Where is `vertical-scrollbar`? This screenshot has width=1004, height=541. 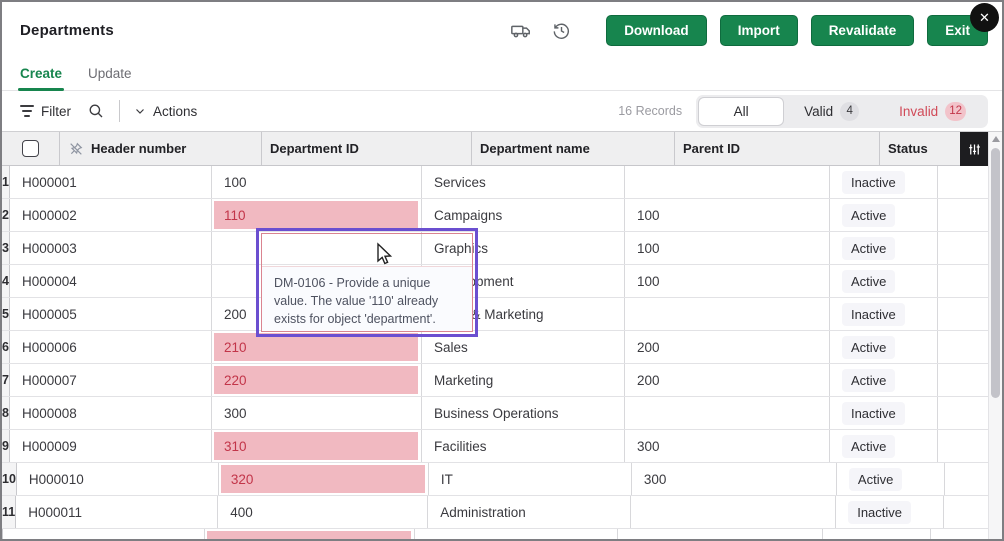 vertical-scrollbar is located at coordinates (995, 335).